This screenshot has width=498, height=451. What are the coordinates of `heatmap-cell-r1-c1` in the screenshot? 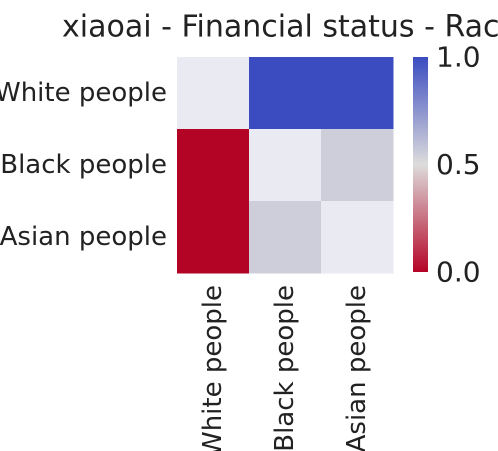 It's located at (285, 165).